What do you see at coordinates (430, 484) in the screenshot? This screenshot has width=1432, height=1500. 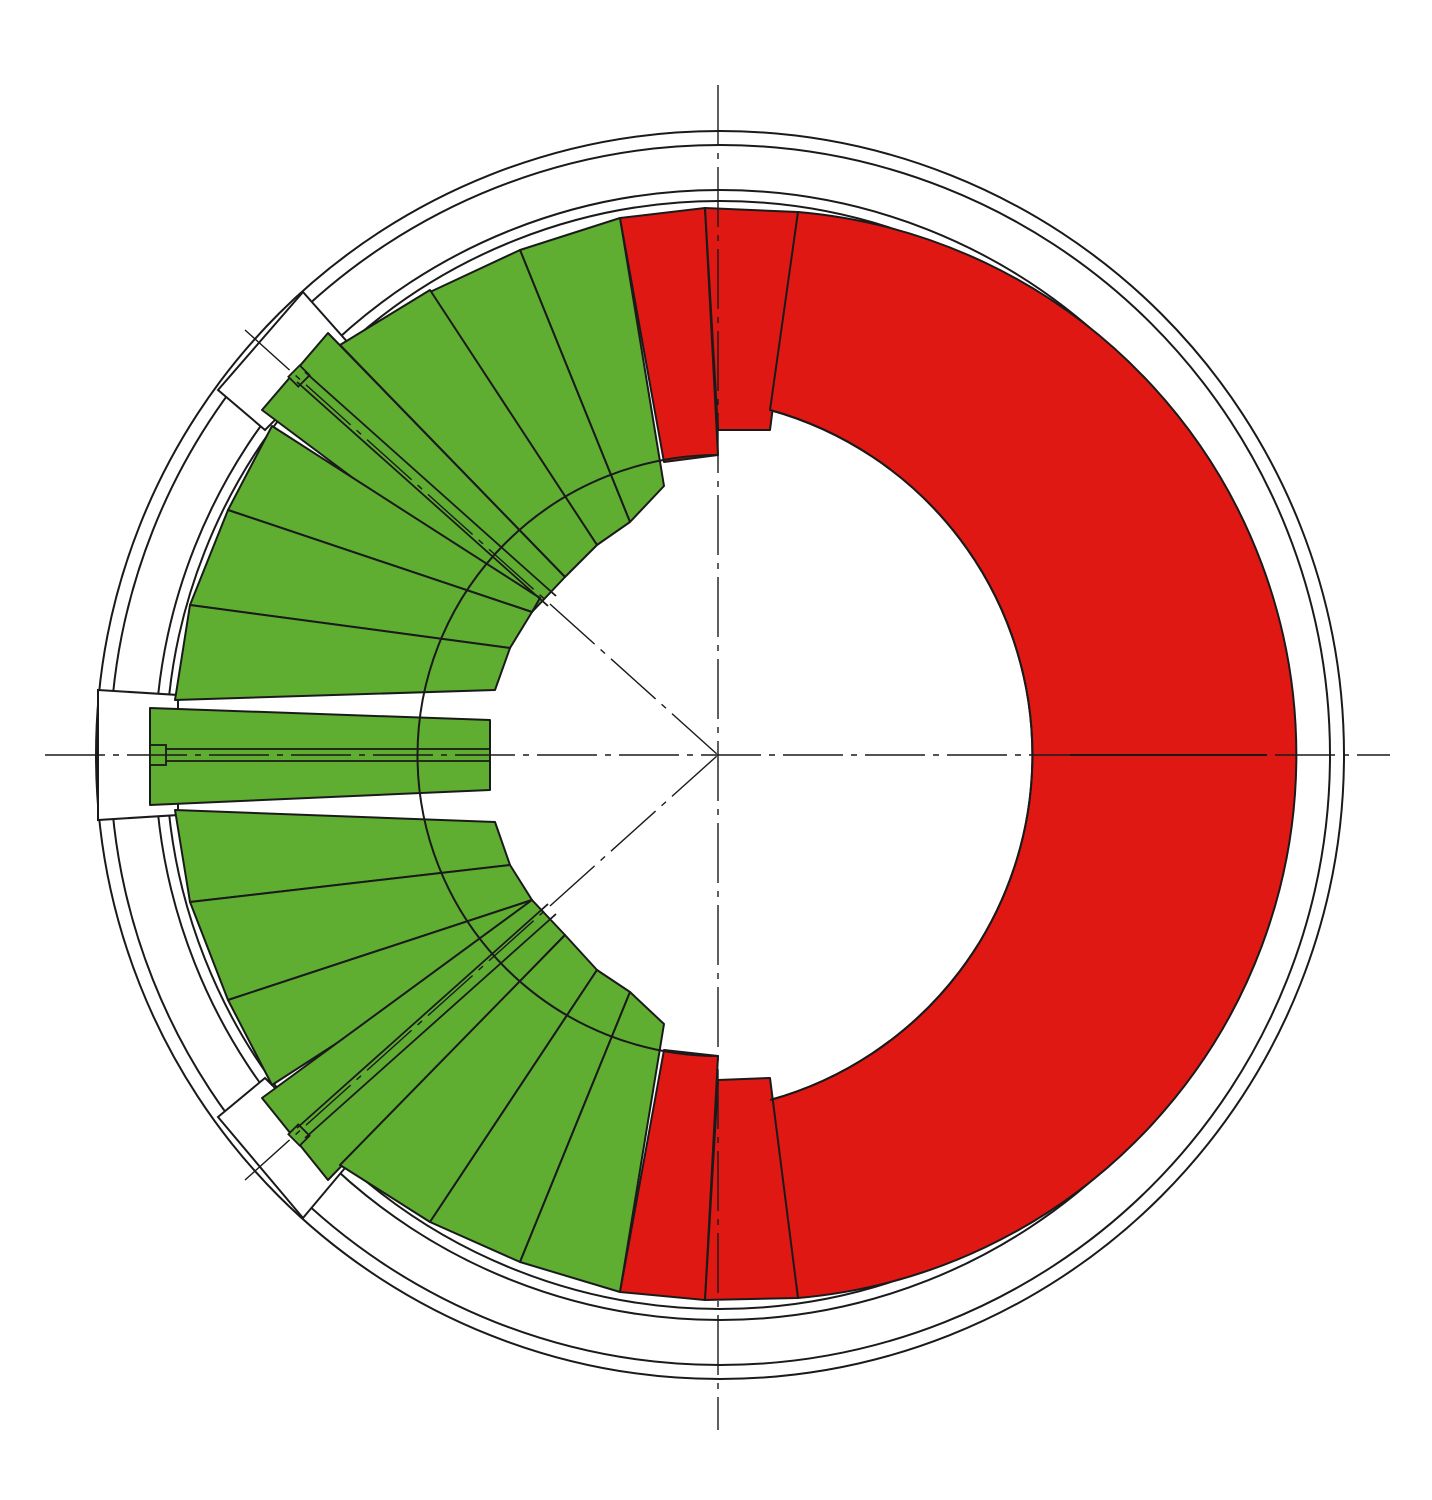 I see `pin-shaft-upper-a` at bounding box center [430, 484].